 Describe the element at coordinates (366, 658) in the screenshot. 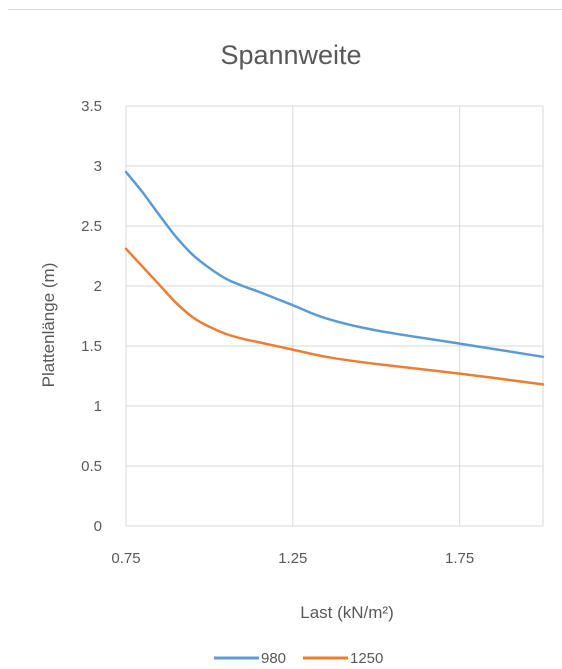

I see `legend-label-1250: 1250` at that location.